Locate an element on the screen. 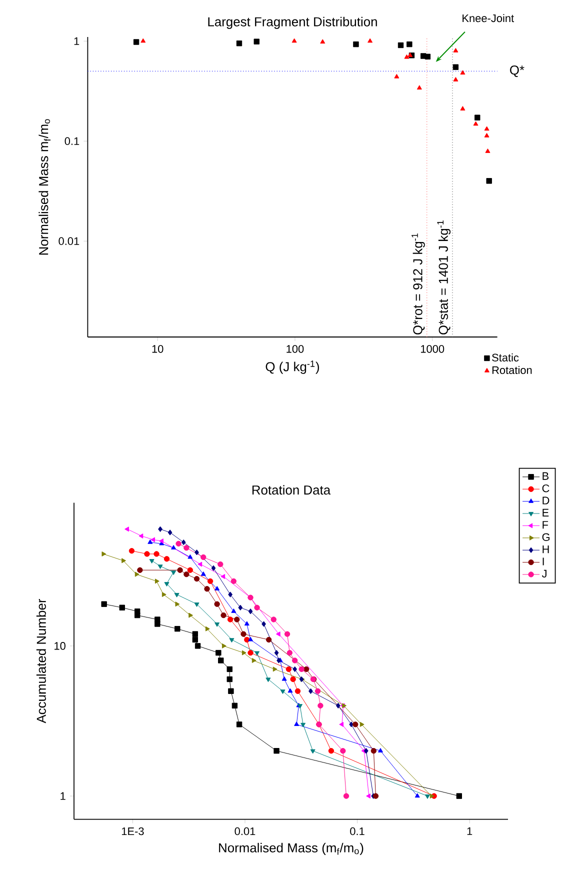  legend-label: Static is located at coordinates (505, 357).